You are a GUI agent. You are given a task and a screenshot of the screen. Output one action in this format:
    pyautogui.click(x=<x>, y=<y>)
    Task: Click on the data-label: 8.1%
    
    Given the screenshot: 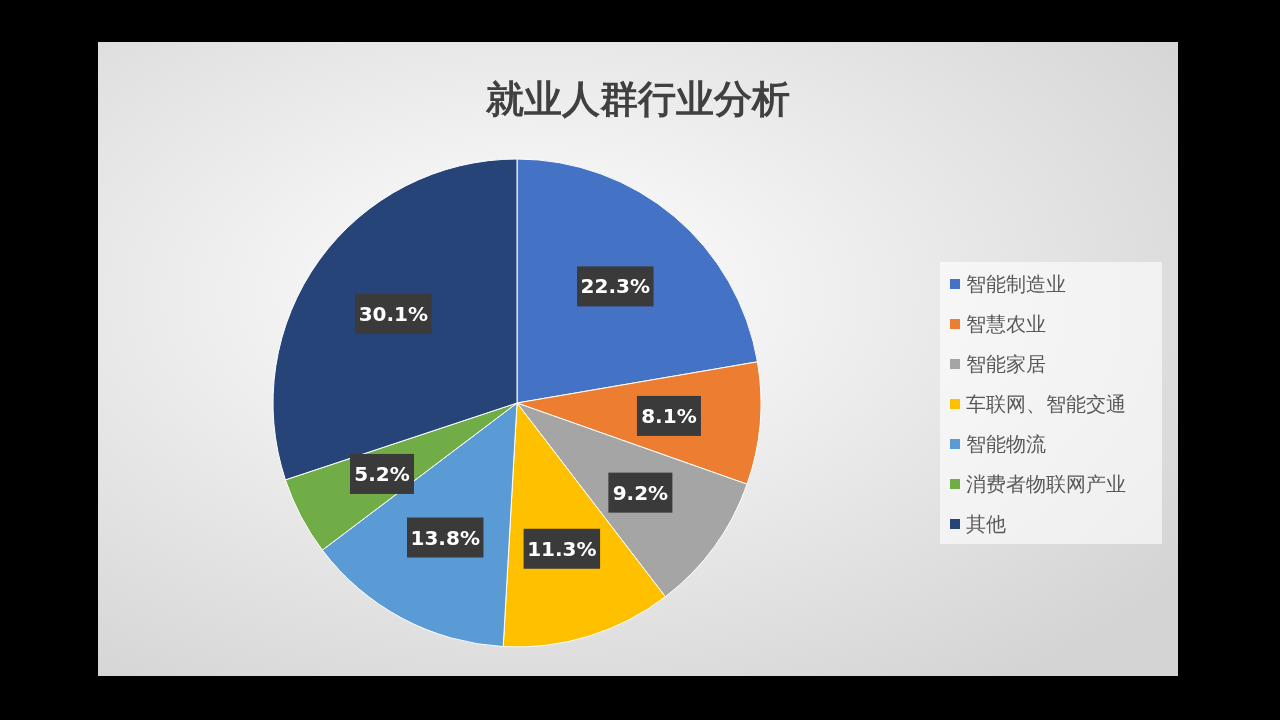 What is the action you would take?
    pyautogui.click(x=669, y=415)
    